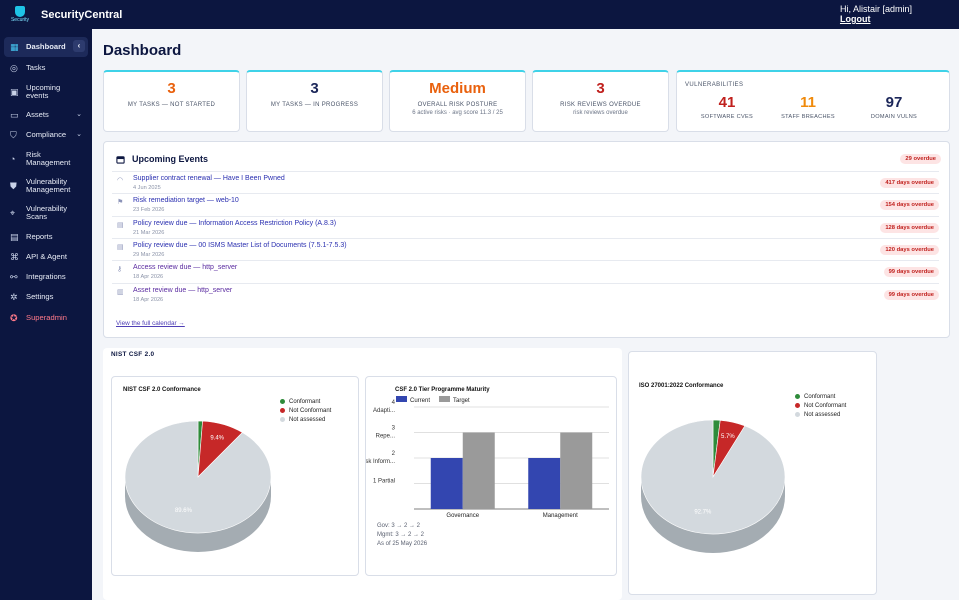 The image size is (959, 600). What do you see at coordinates (703, 512) in the screenshot?
I see `pie-data-label: 92.7%` at bounding box center [703, 512].